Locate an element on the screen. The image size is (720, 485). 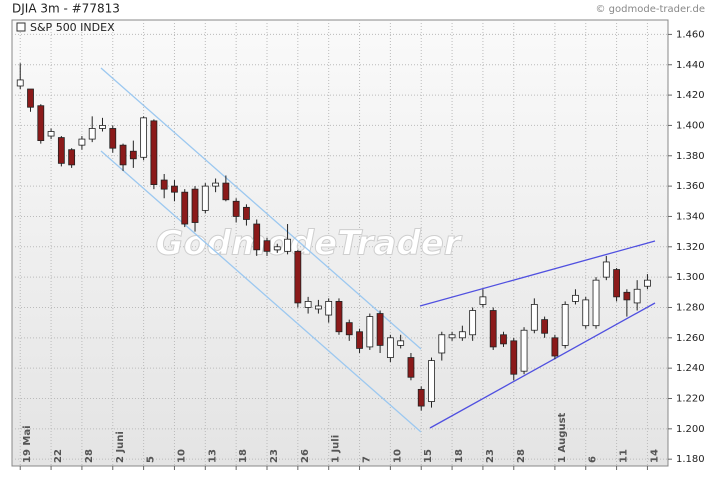
source: © godmode-trader.de is located at coordinates (651, 9).